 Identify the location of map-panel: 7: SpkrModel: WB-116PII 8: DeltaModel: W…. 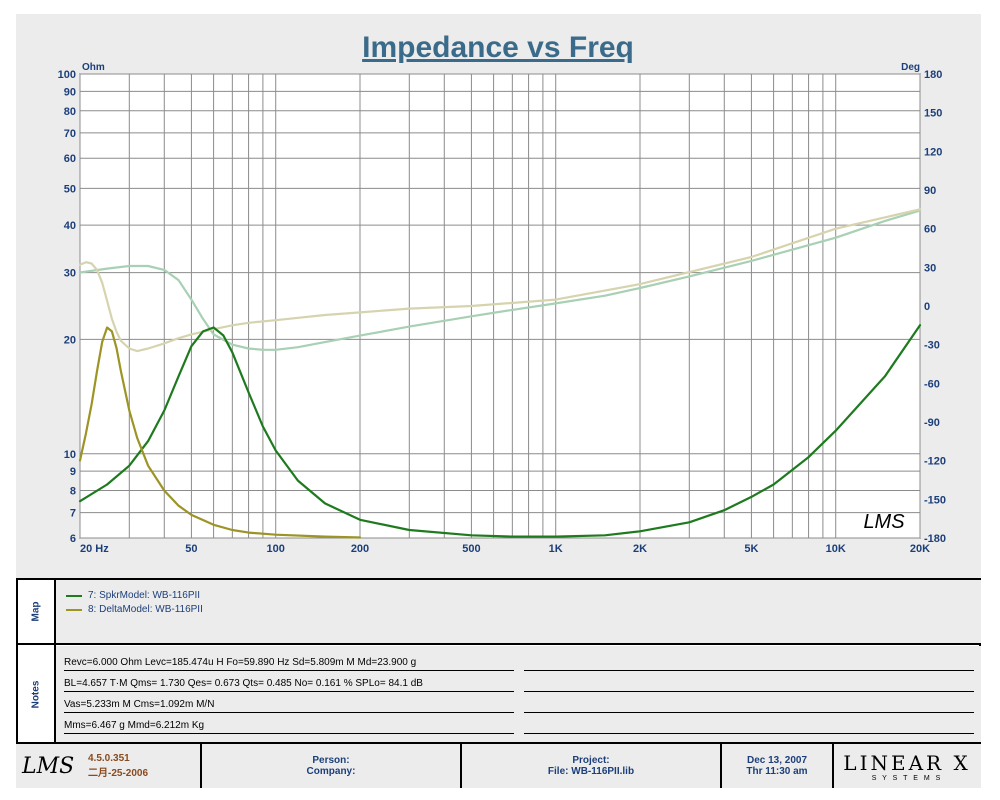
(518, 611).